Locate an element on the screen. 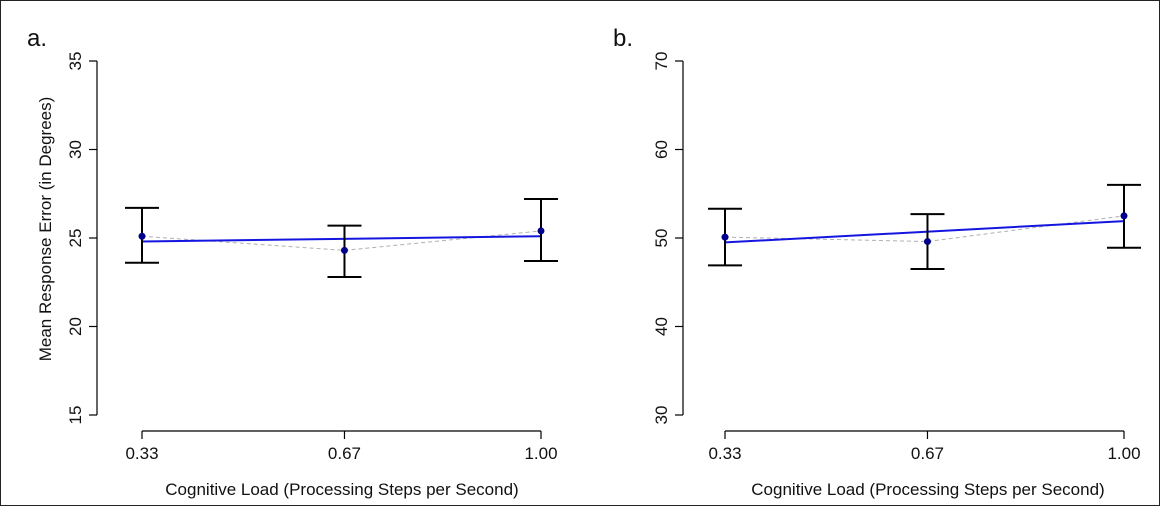 This screenshot has height=507, width=1160. y-tick-label: 50 is located at coordinates (661, 238).